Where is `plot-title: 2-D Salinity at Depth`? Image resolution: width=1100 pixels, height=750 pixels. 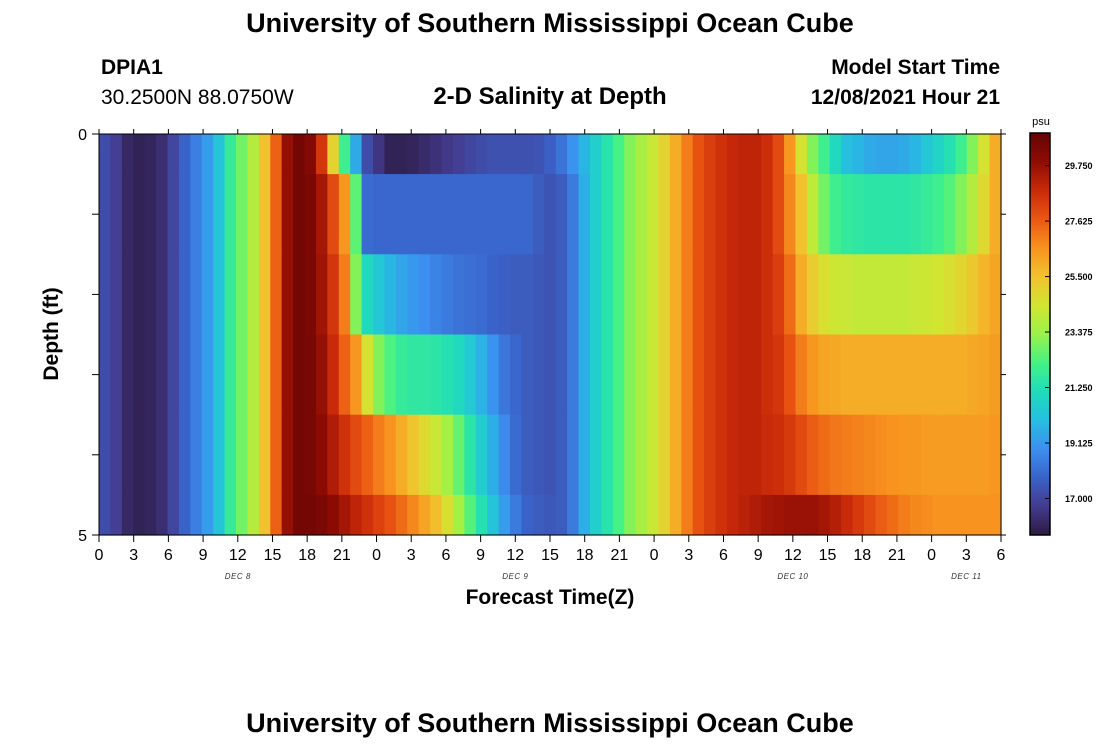 plot-title: 2-D Salinity at Depth is located at coordinates (550, 96).